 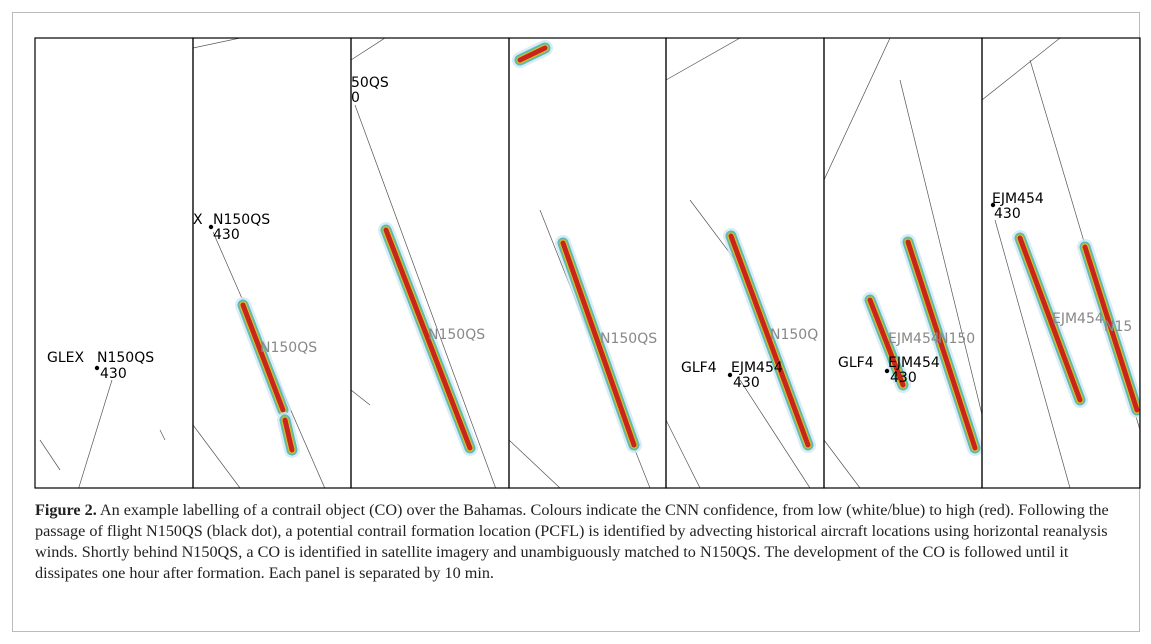 I want to click on flight-label: X, so click(x=198, y=220).